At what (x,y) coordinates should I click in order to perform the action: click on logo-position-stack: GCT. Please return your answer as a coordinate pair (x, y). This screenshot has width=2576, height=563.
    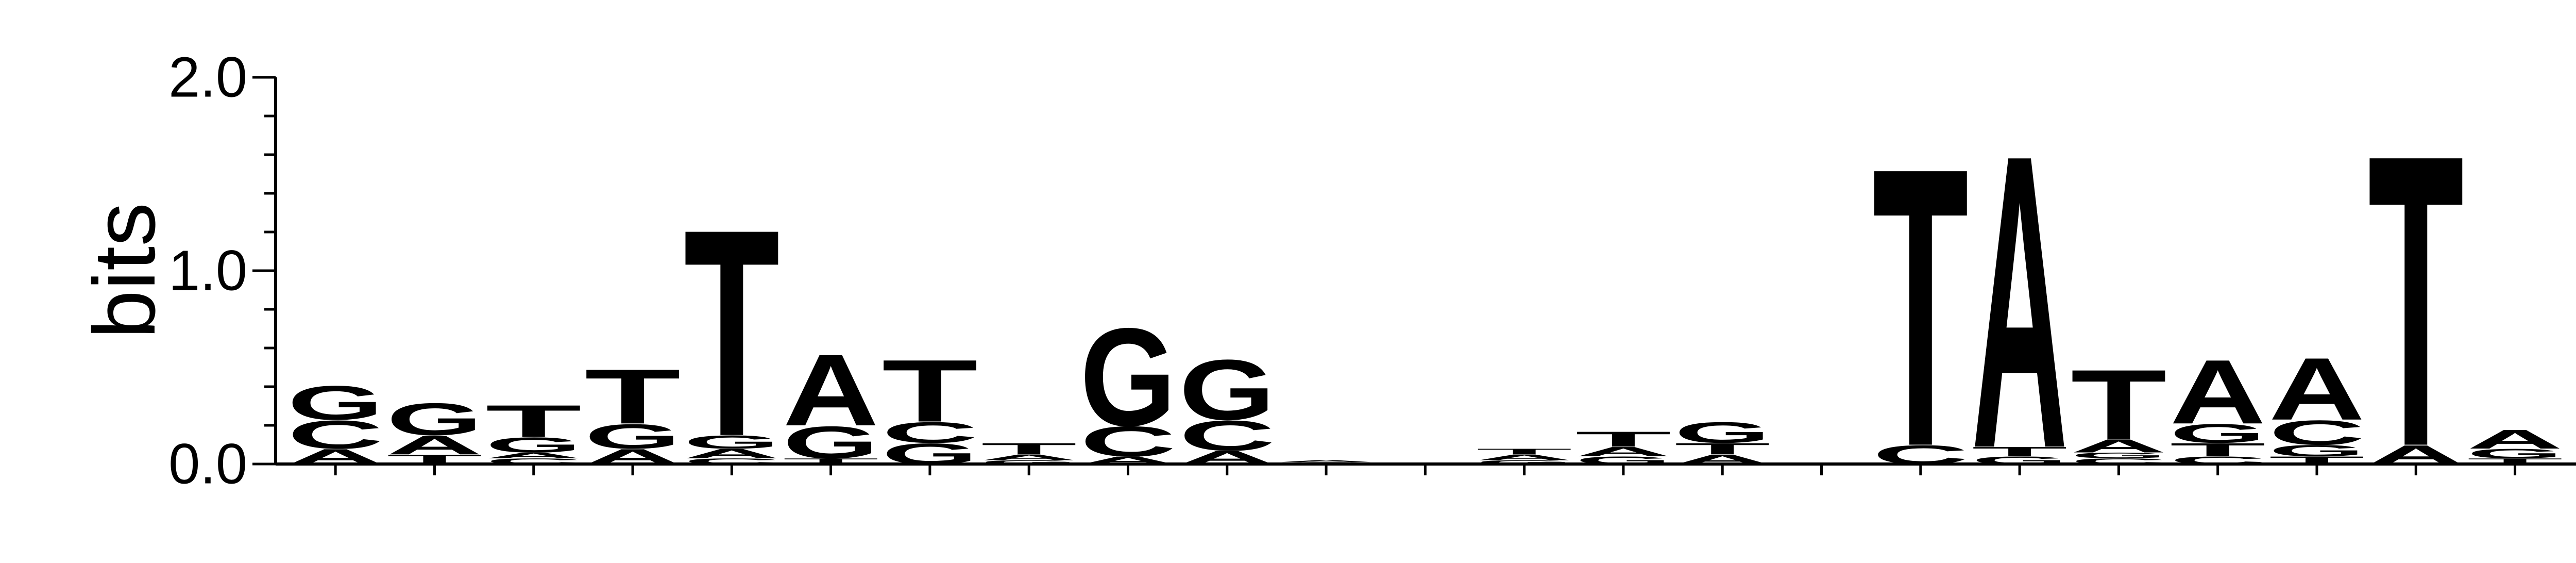
    Looking at the image, I should click on (930, 405).